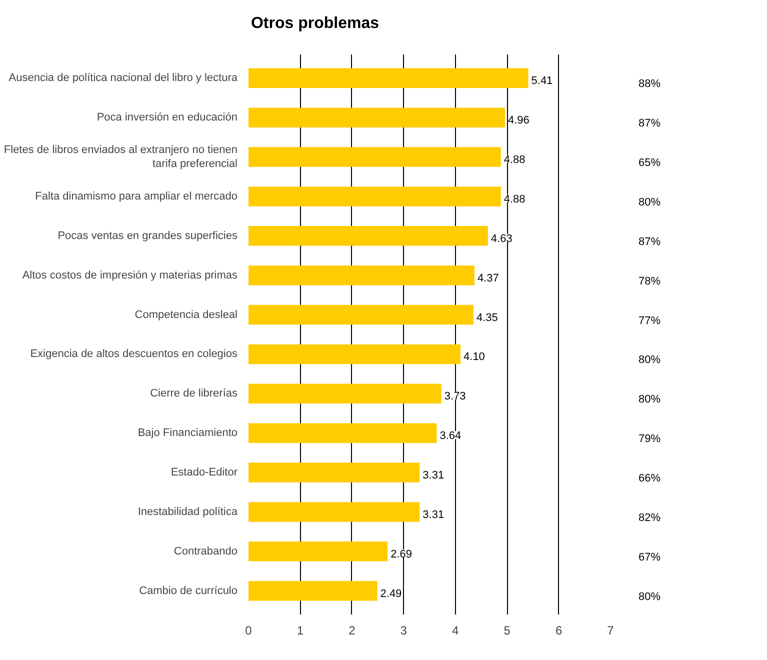  What do you see at coordinates (501, 238) in the screenshot?
I see `data-label: 4.63` at bounding box center [501, 238].